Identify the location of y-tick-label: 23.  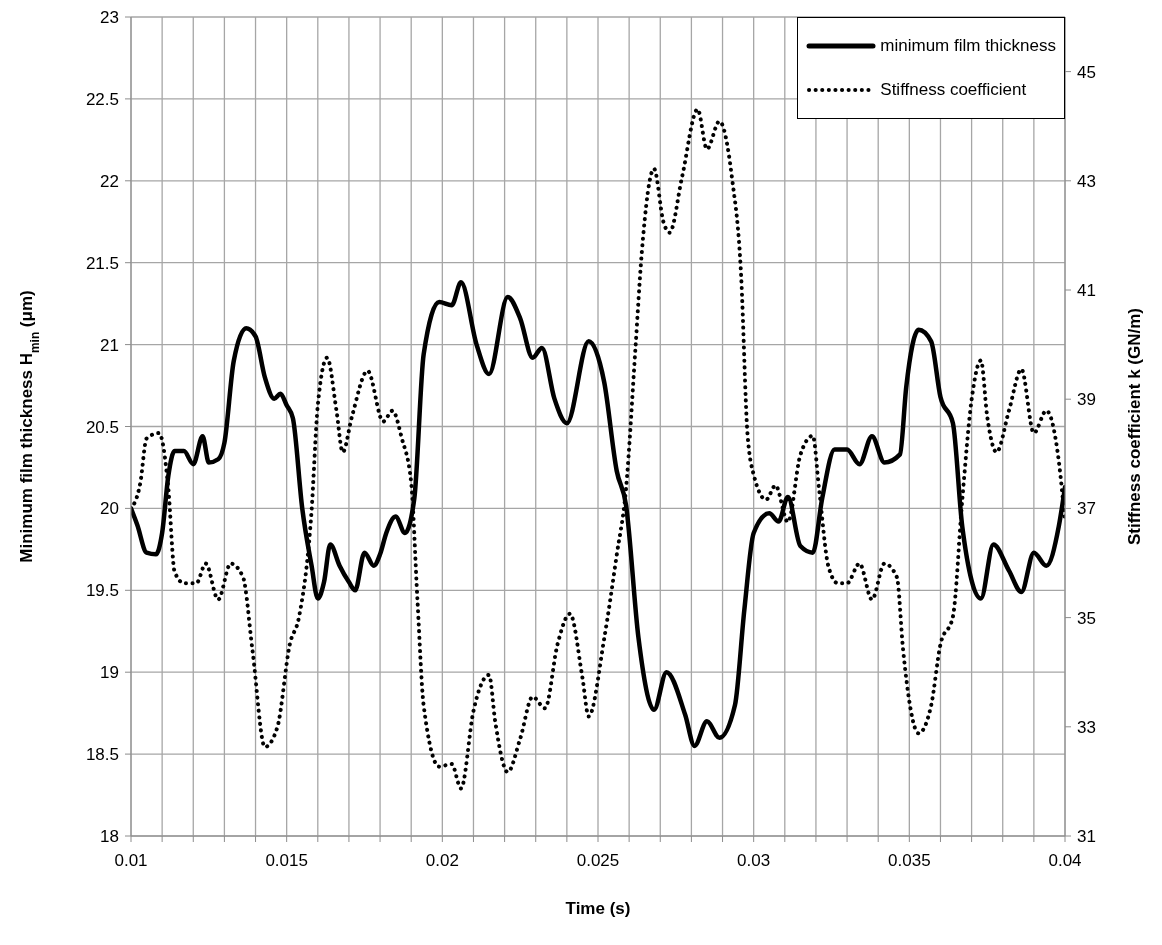
(109, 18).